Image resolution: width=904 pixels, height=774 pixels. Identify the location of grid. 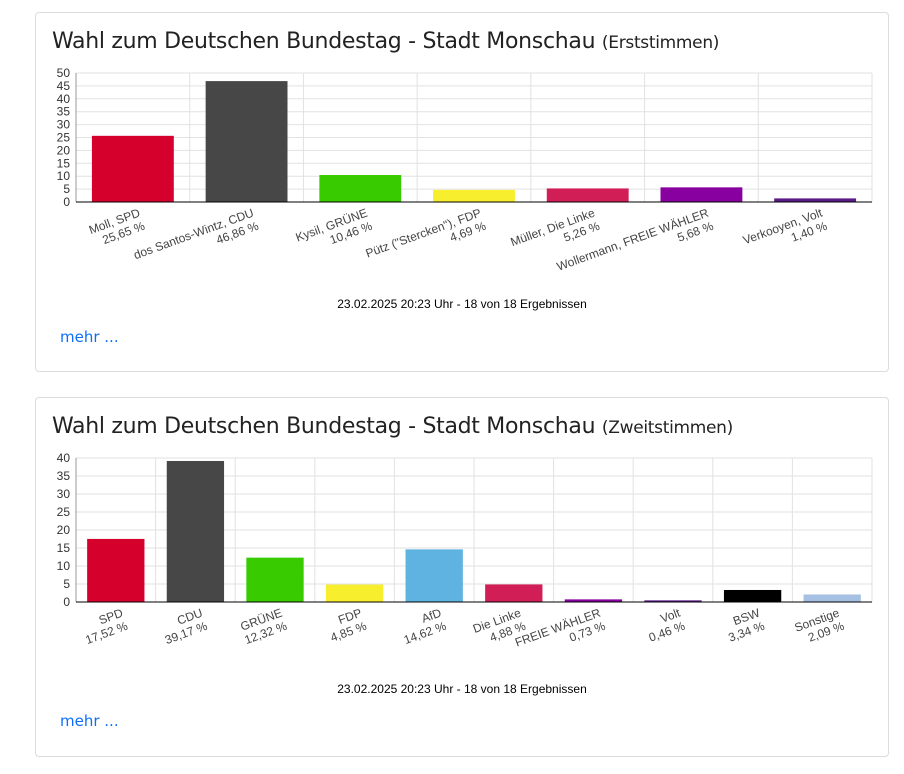
(474, 137).